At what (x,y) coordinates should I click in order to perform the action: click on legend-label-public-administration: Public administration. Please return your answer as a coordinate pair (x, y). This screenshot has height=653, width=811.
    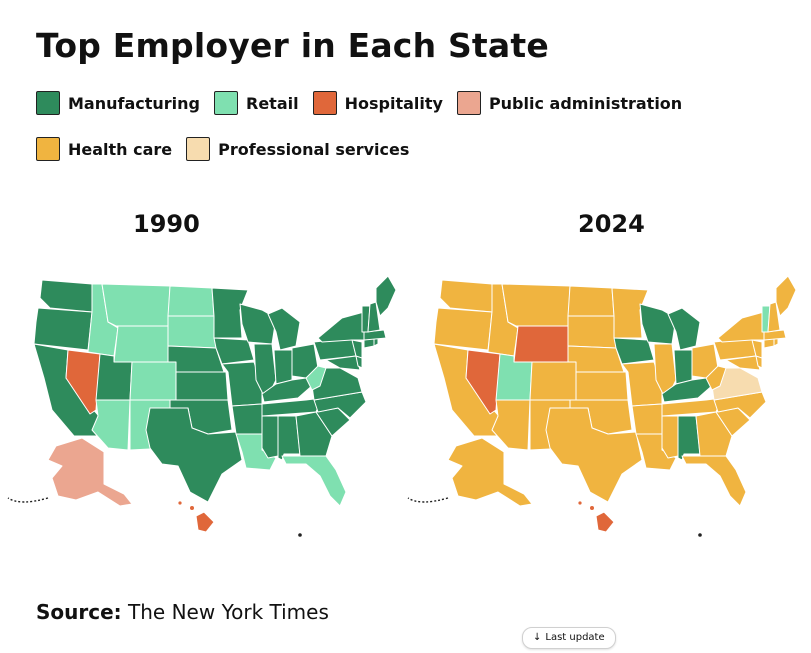
    Looking at the image, I should click on (585, 103).